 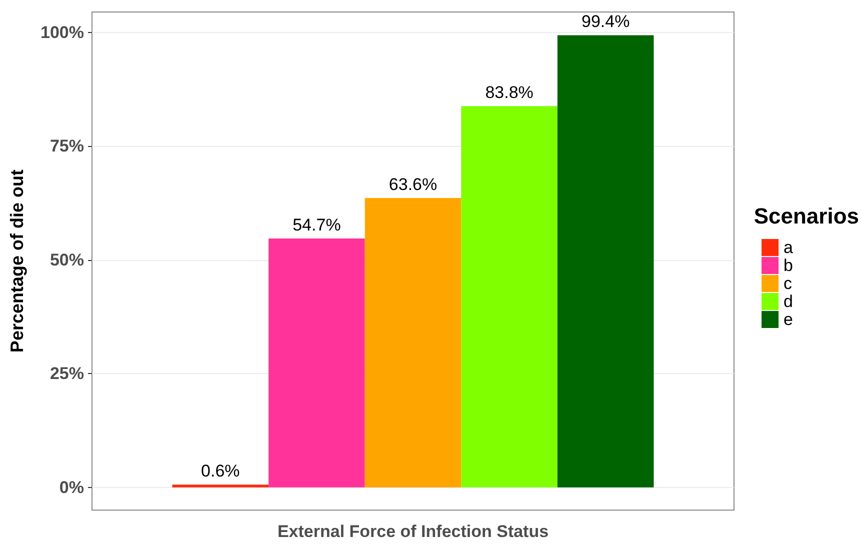 I want to click on legend-label: a, so click(x=789, y=247).